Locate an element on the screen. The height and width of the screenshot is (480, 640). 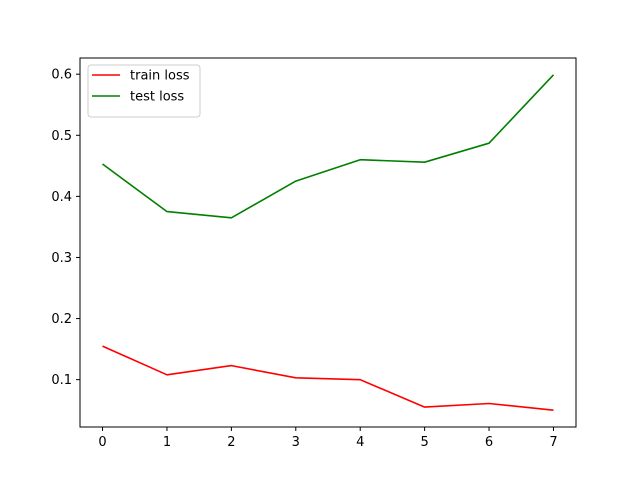
x-tick-label: 6 is located at coordinates (489, 442).